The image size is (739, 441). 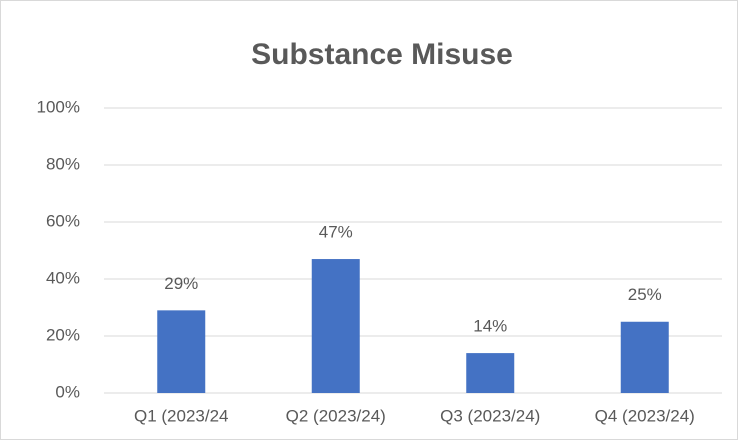 I want to click on y-tick-label: 20%, so click(x=63, y=334).